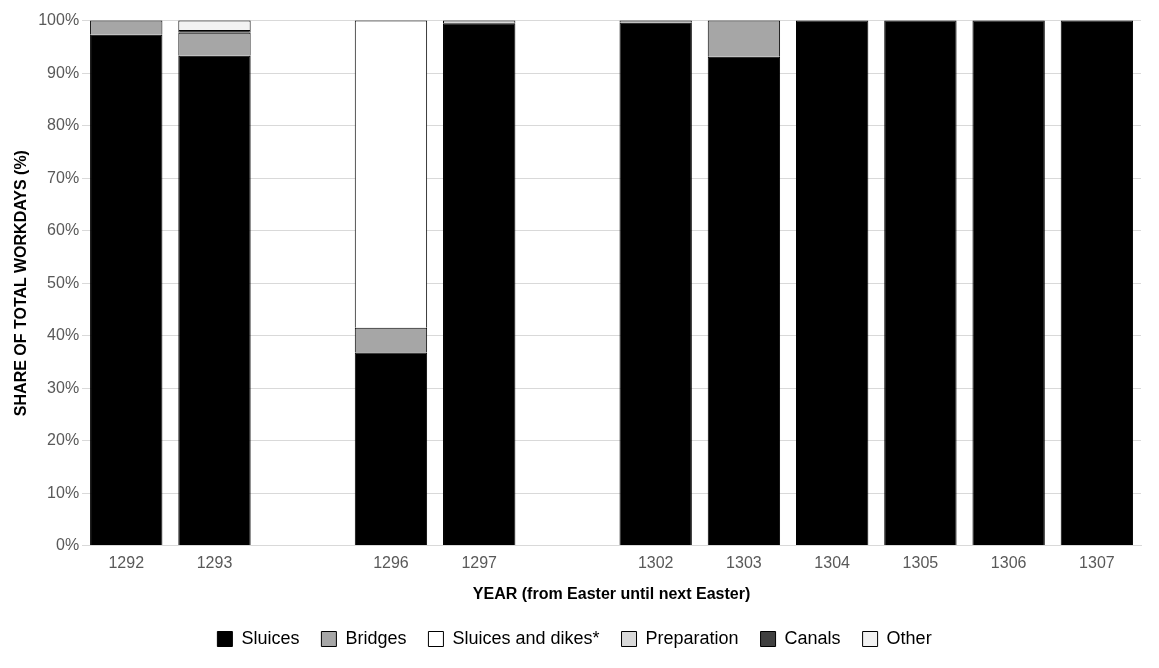  I want to click on y-tick-label: 10%, so click(63, 492).